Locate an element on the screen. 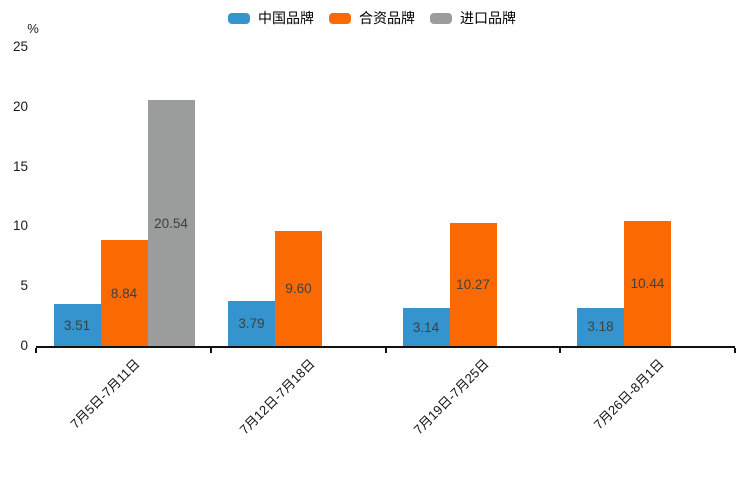 The height and width of the screenshot is (496, 744). bar-joint-venture-brand-group3: 10.27 is located at coordinates (473, 284).